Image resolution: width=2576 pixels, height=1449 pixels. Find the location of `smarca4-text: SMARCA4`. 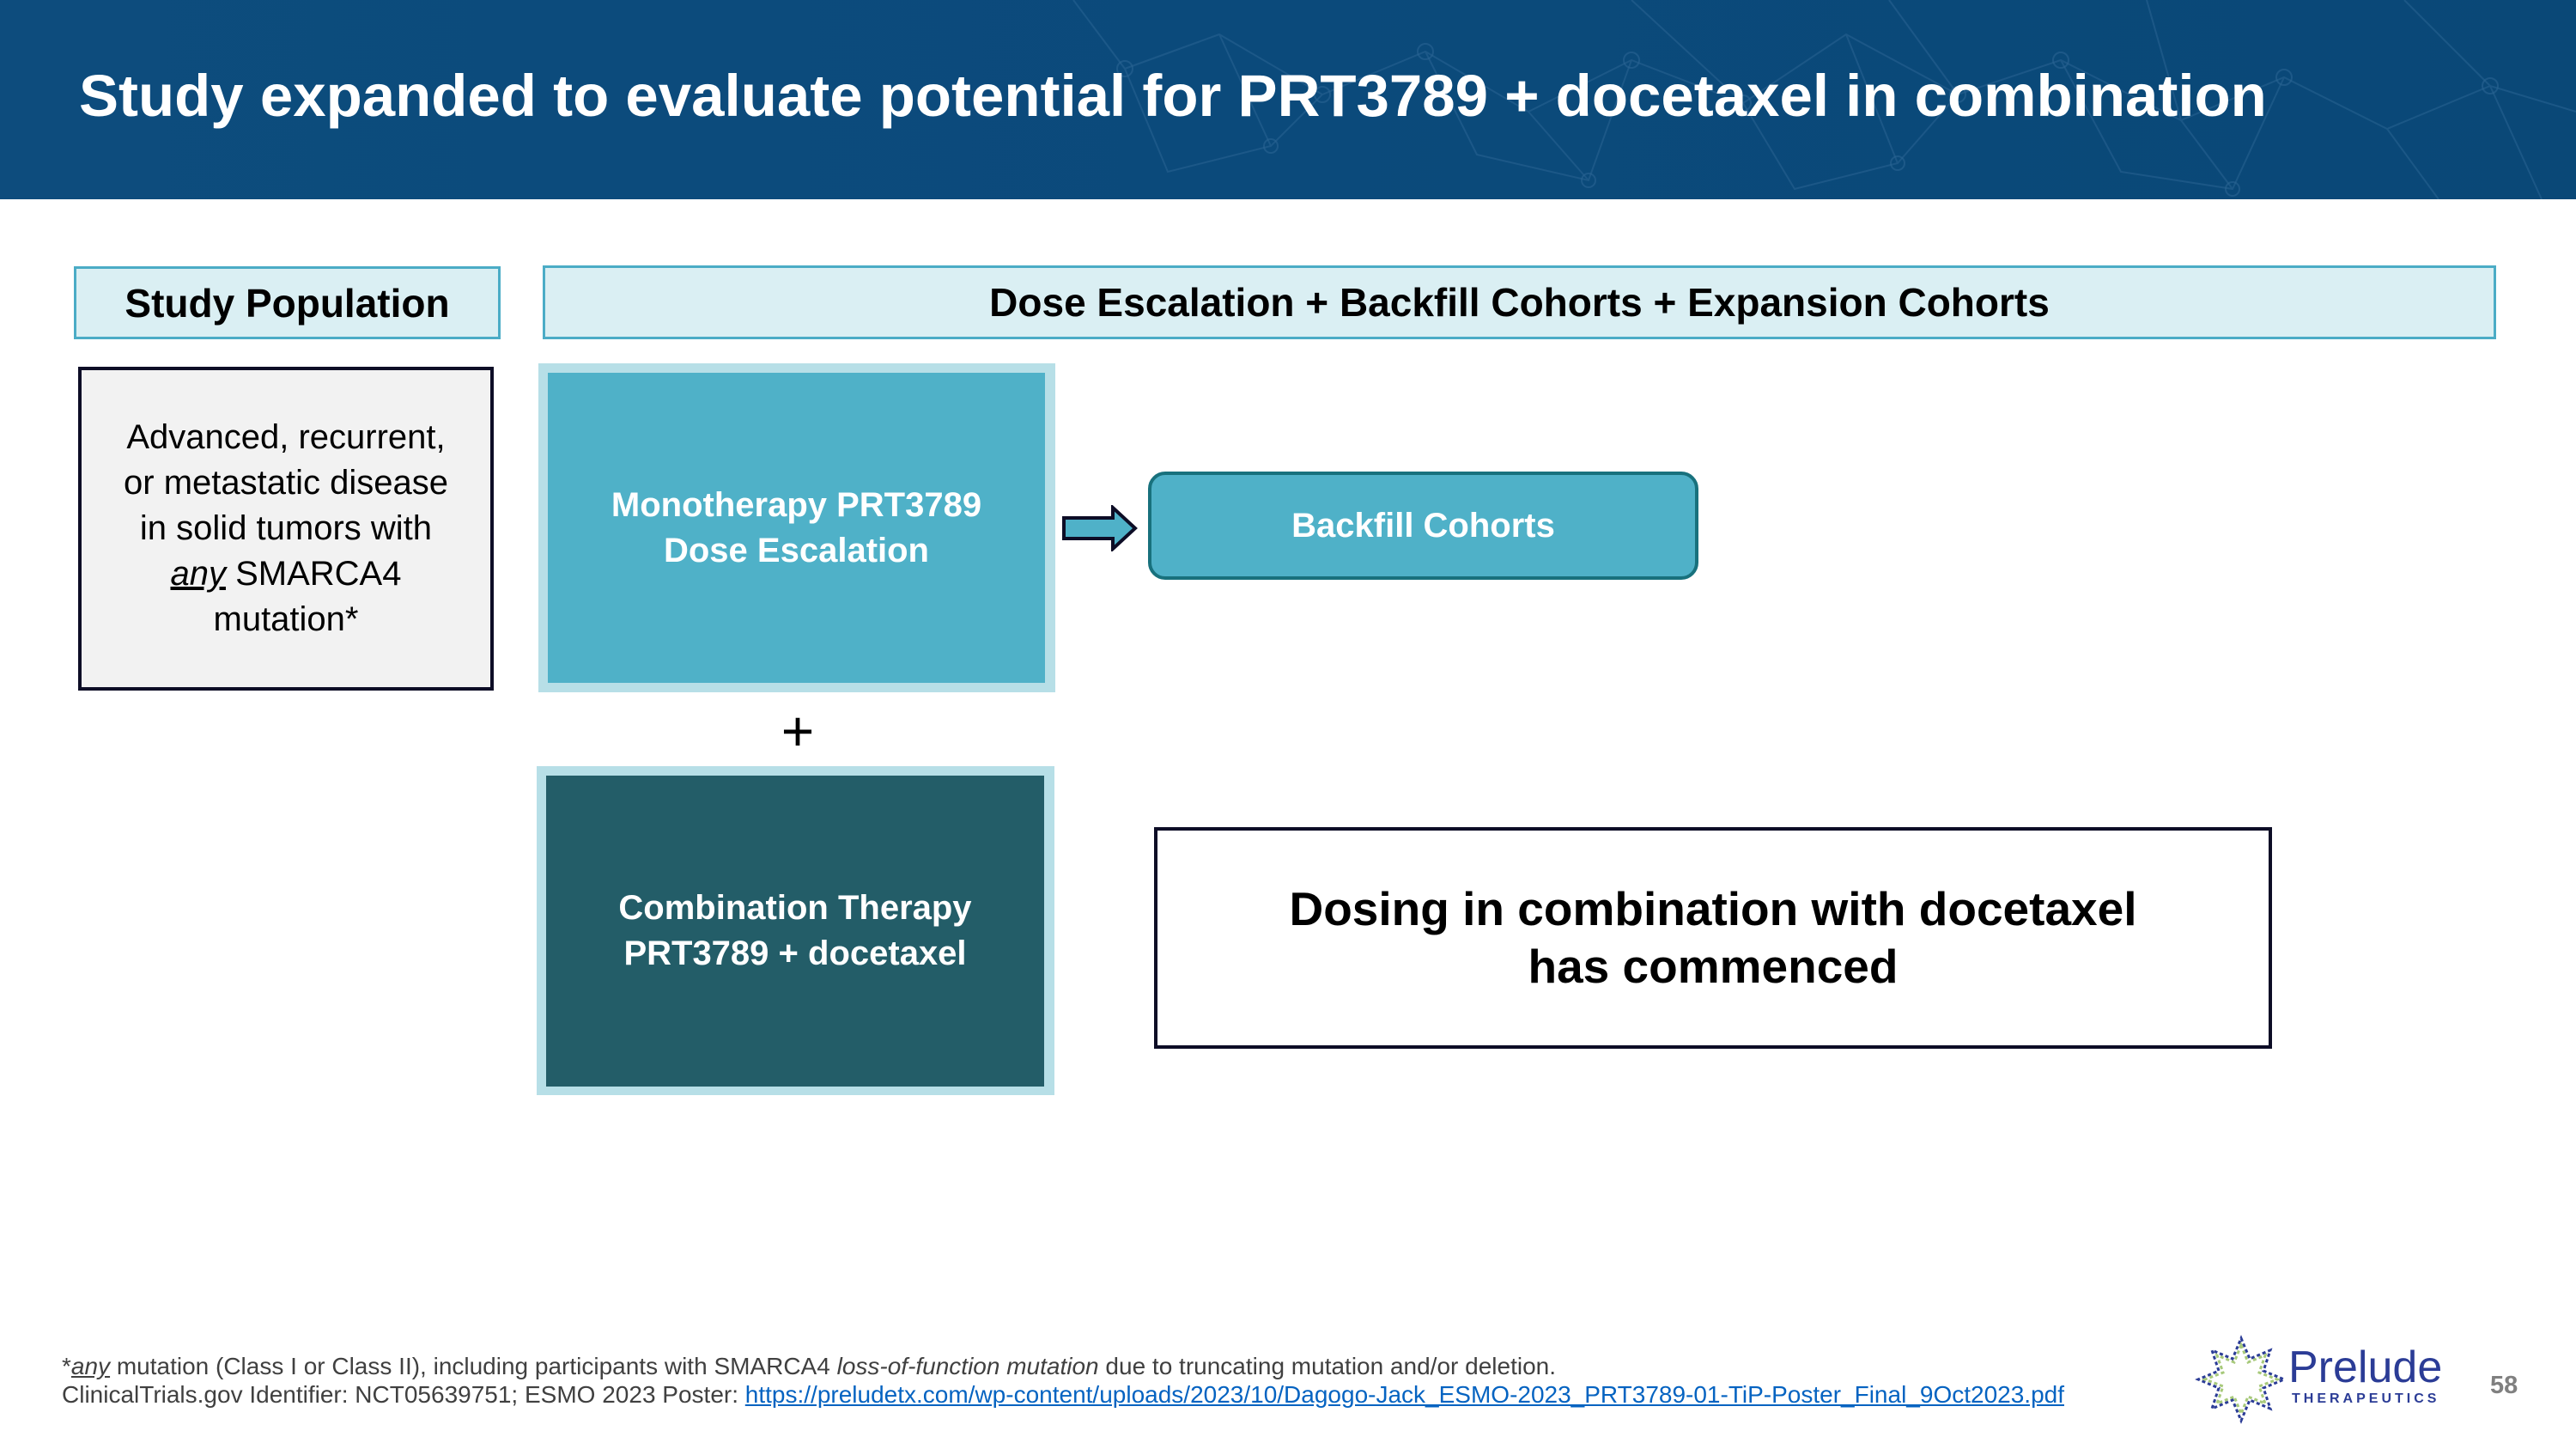

smarca4-text: SMARCA4 is located at coordinates (313, 574).